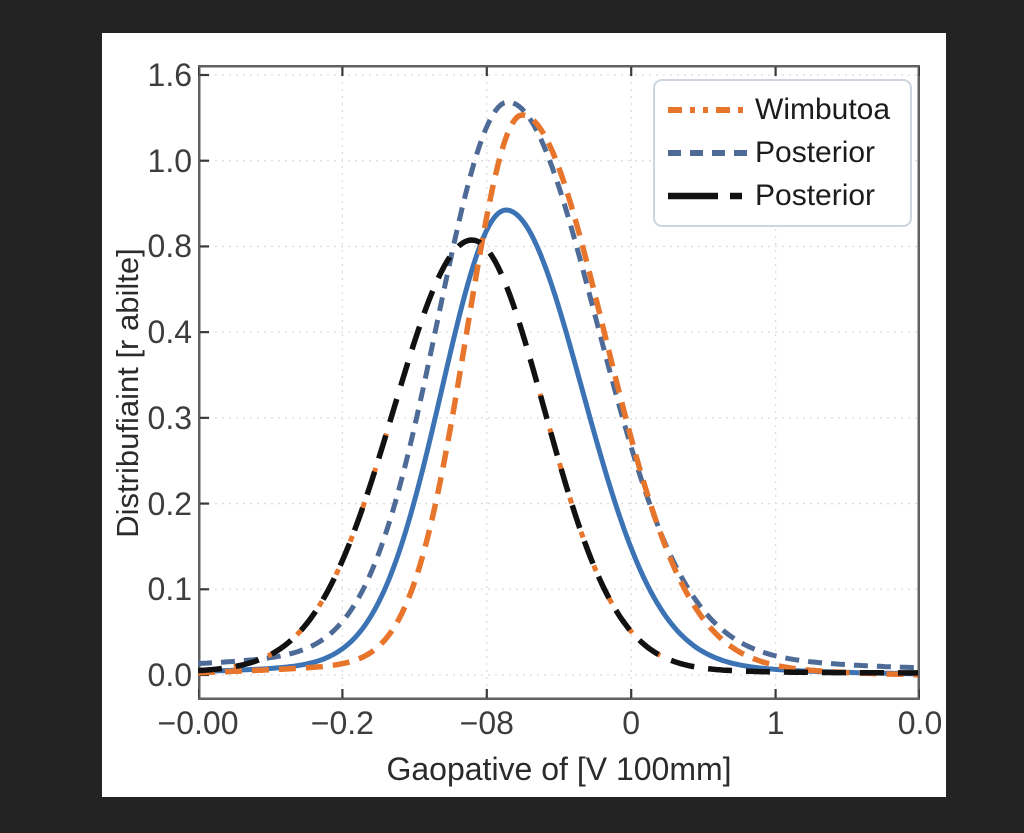 The width and height of the screenshot is (1024, 833). Describe the element at coordinates (920, 723) in the screenshot. I see `x-tick-label: 0.0` at that location.